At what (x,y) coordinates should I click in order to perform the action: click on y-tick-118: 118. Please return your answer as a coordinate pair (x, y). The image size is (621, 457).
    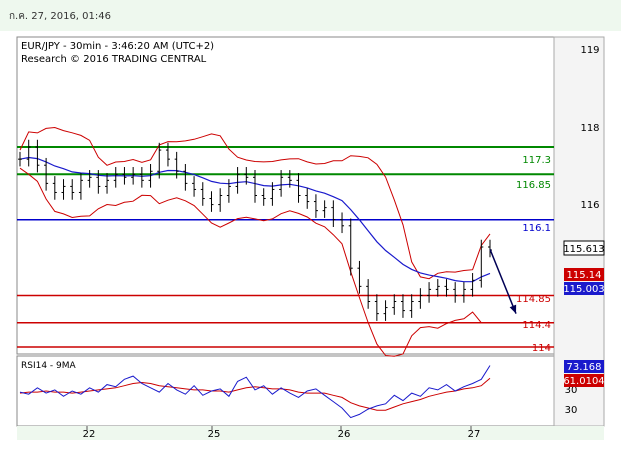
    Looking at the image, I should click on (589, 128).